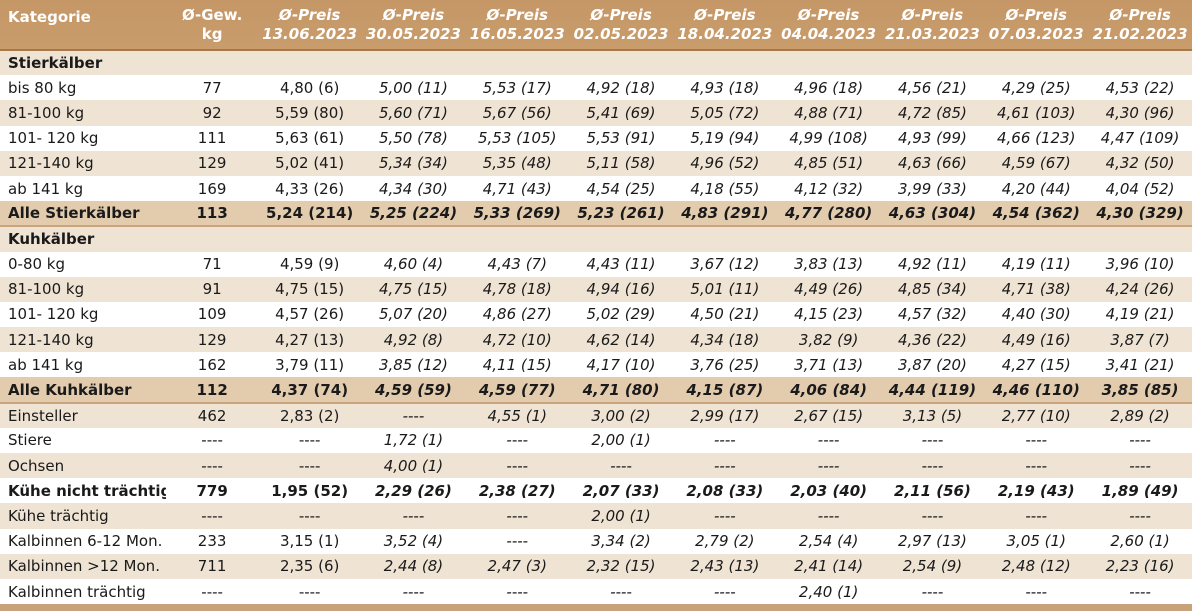  Describe the element at coordinates (212, 25) in the screenshot. I see `header-gewicht: Ø-Gew. kg` at that location.